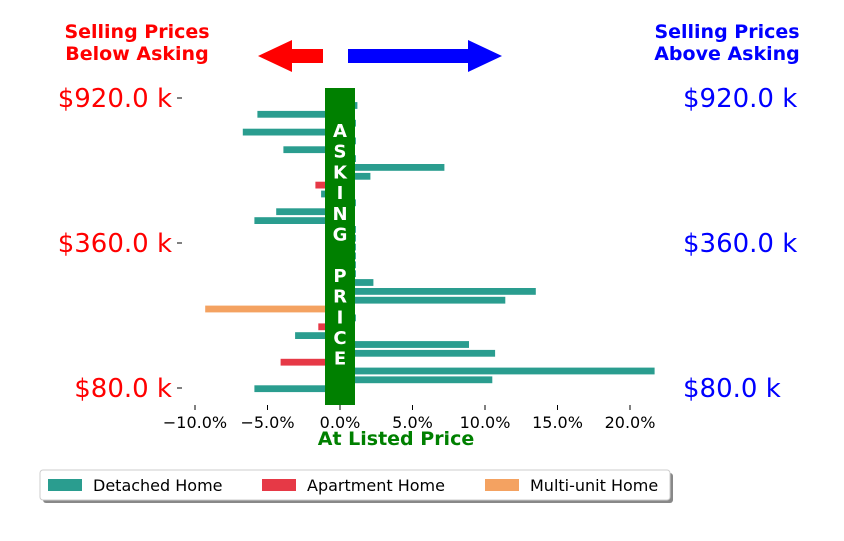  Describe the element at coordinates (740, 244) in the screenshot. I see `price-label-right: $360.0 k` at that location.